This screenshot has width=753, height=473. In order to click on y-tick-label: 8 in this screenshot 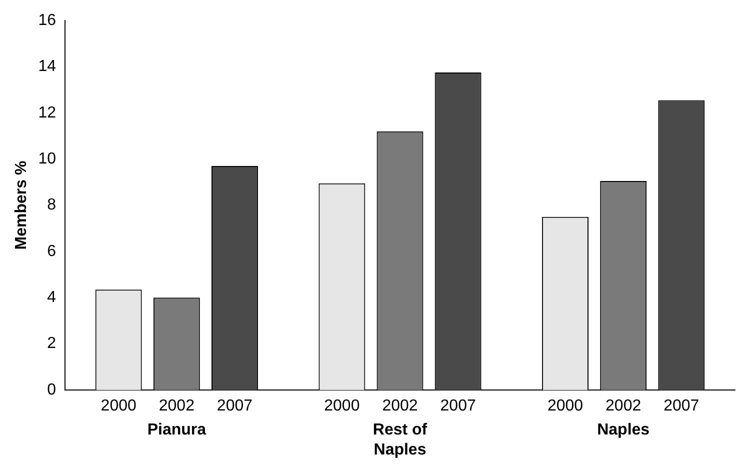, I will do `click(51, 205)`.